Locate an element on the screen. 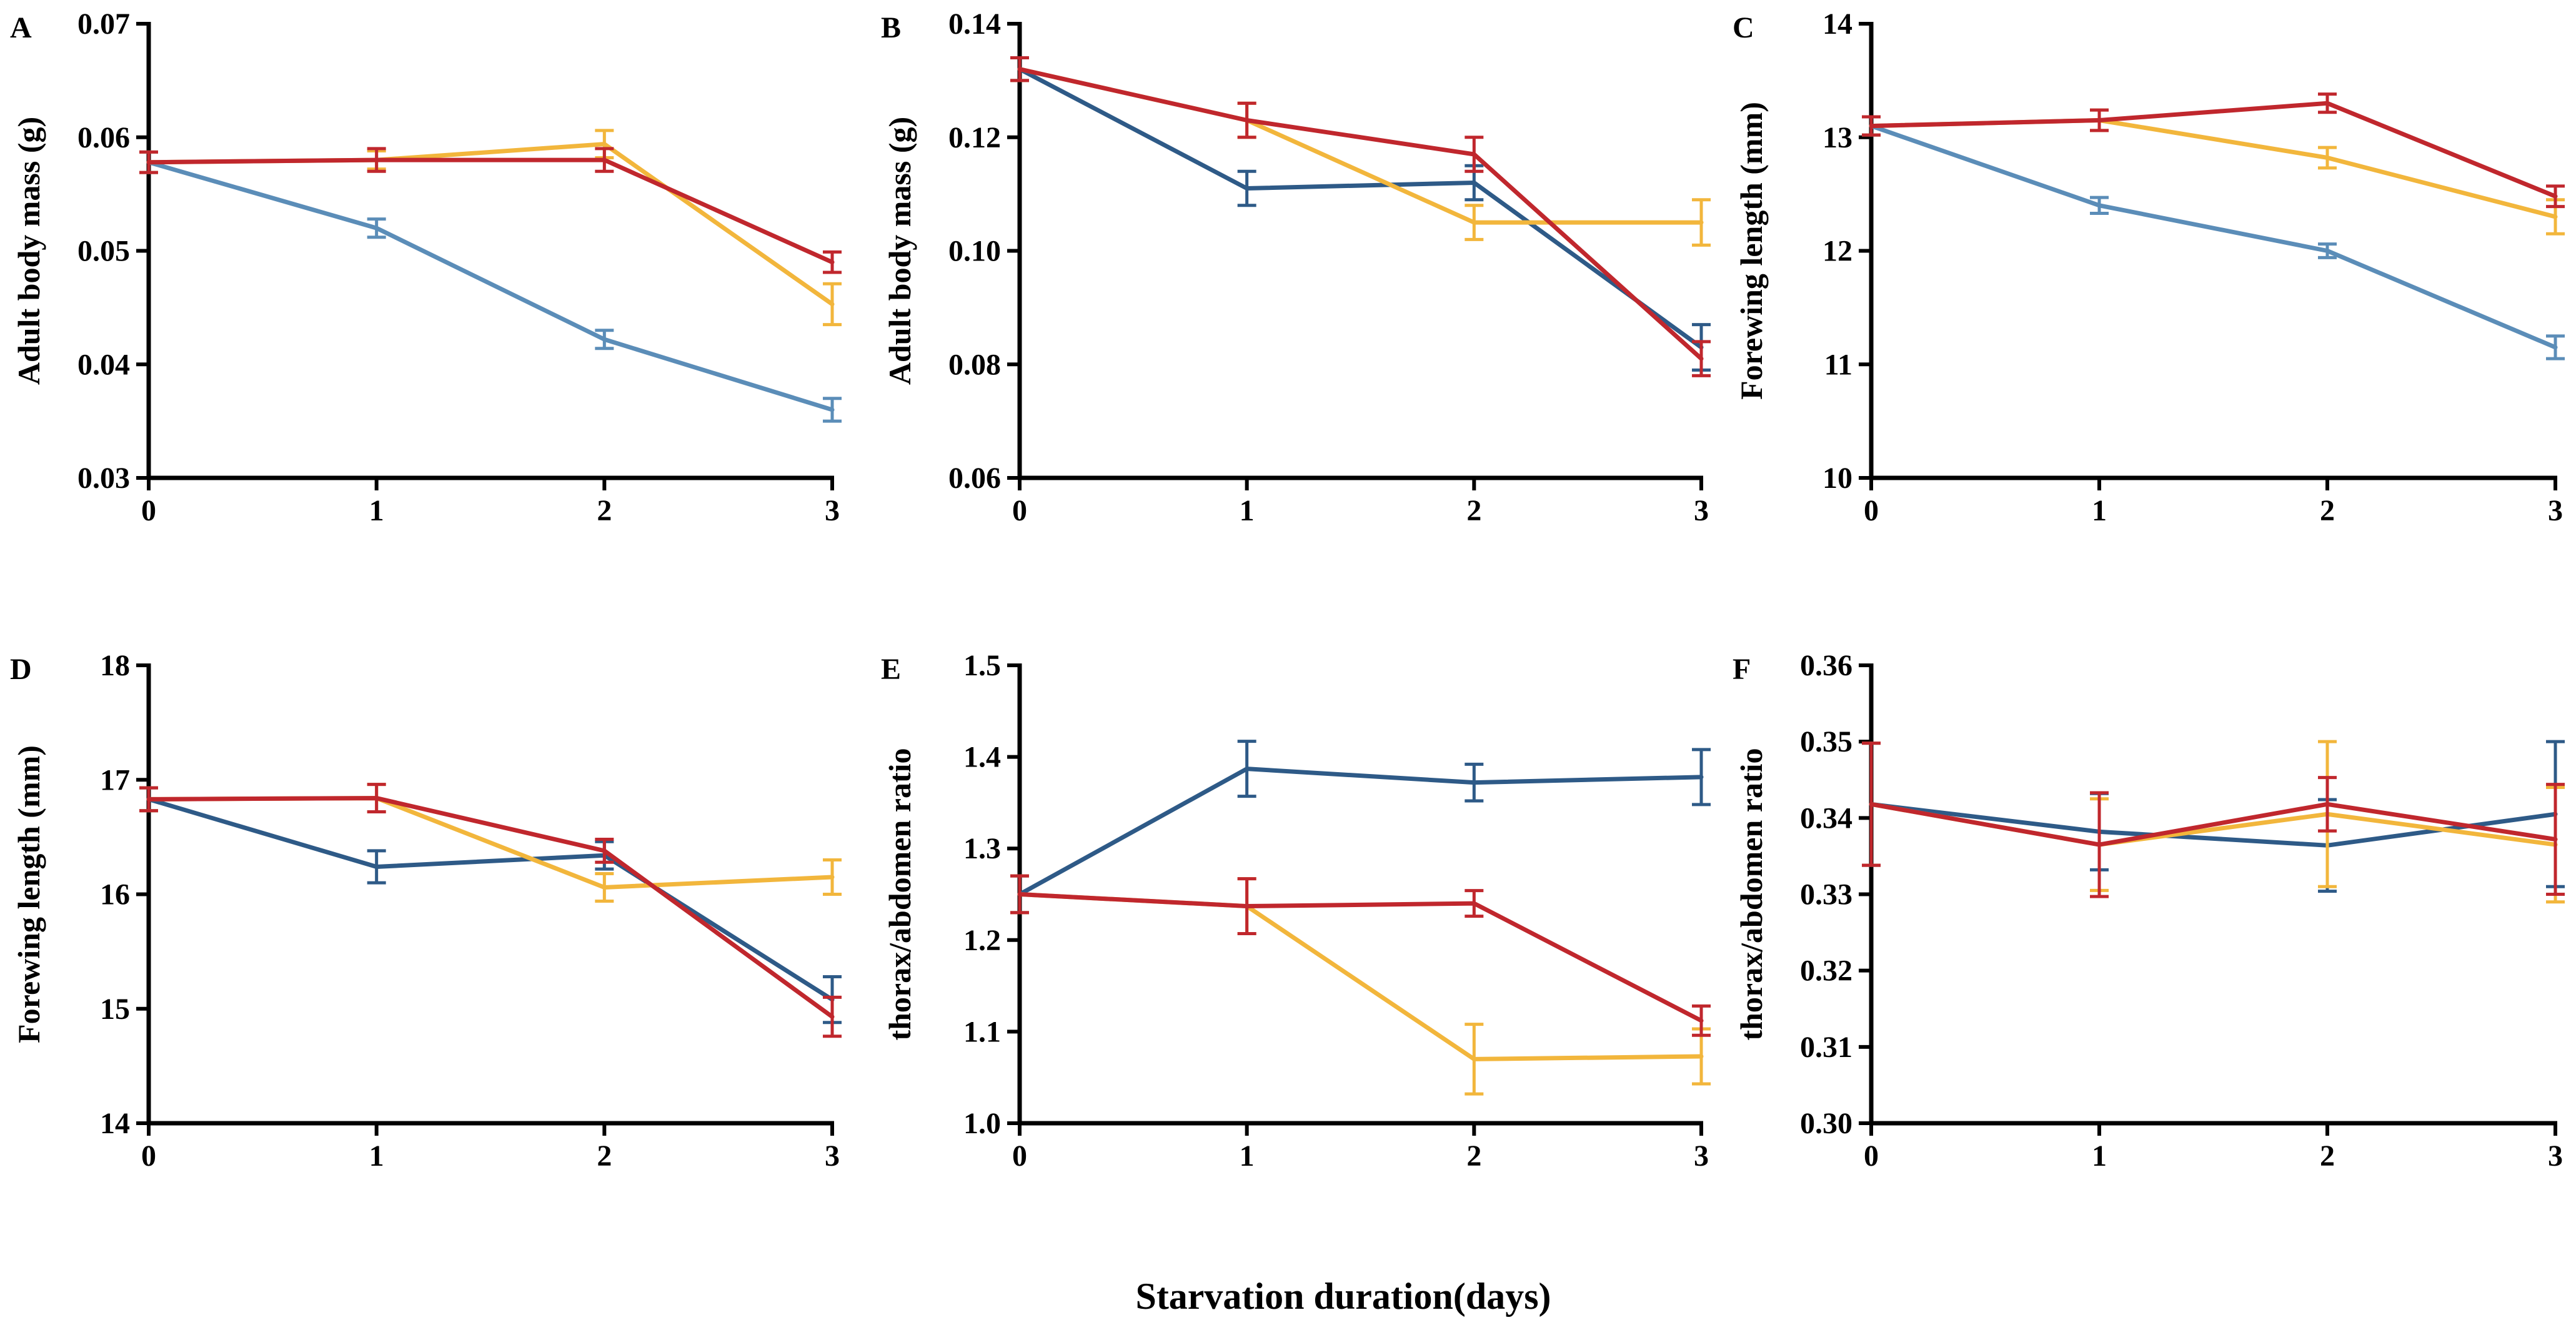  y-tick-label: 0.35 is located at coordinates (1826, 741).